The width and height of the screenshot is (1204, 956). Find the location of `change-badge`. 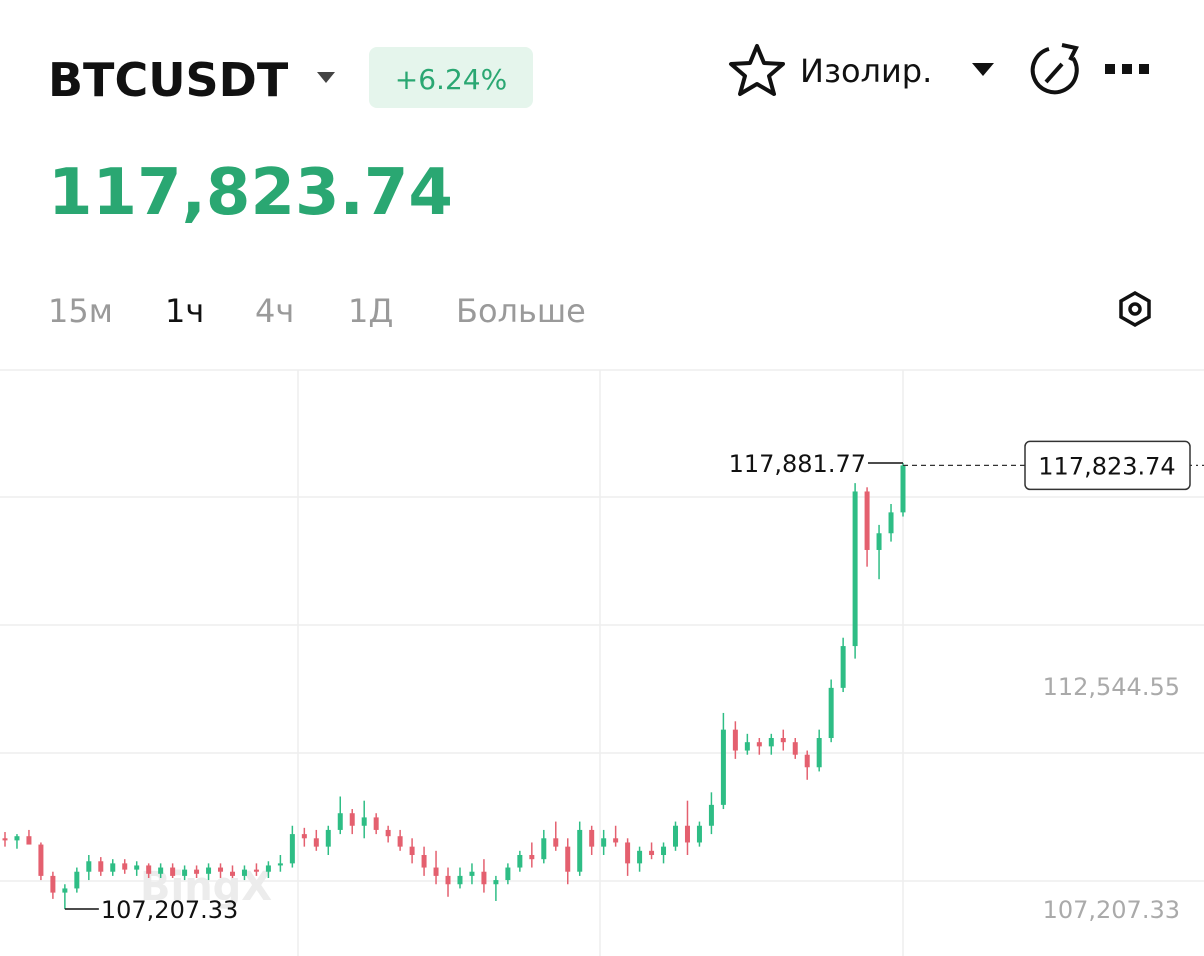

change-badge is located at coordinates (451, 77).